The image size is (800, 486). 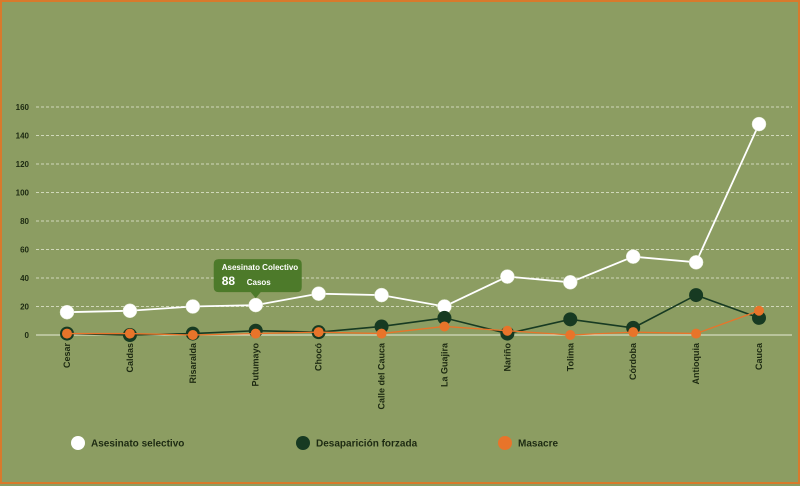 I want to click on y-tick-label: 20, so click(x=24, y=307).